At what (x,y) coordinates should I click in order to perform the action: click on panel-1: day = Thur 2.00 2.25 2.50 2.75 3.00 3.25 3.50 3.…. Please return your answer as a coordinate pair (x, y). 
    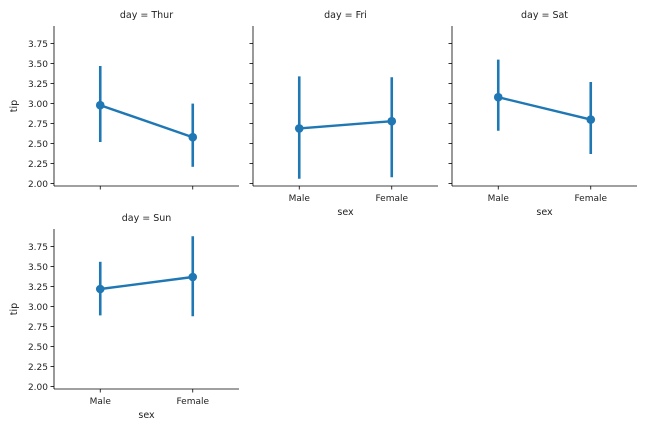
    Looking at the image, I should click on (124, 100).